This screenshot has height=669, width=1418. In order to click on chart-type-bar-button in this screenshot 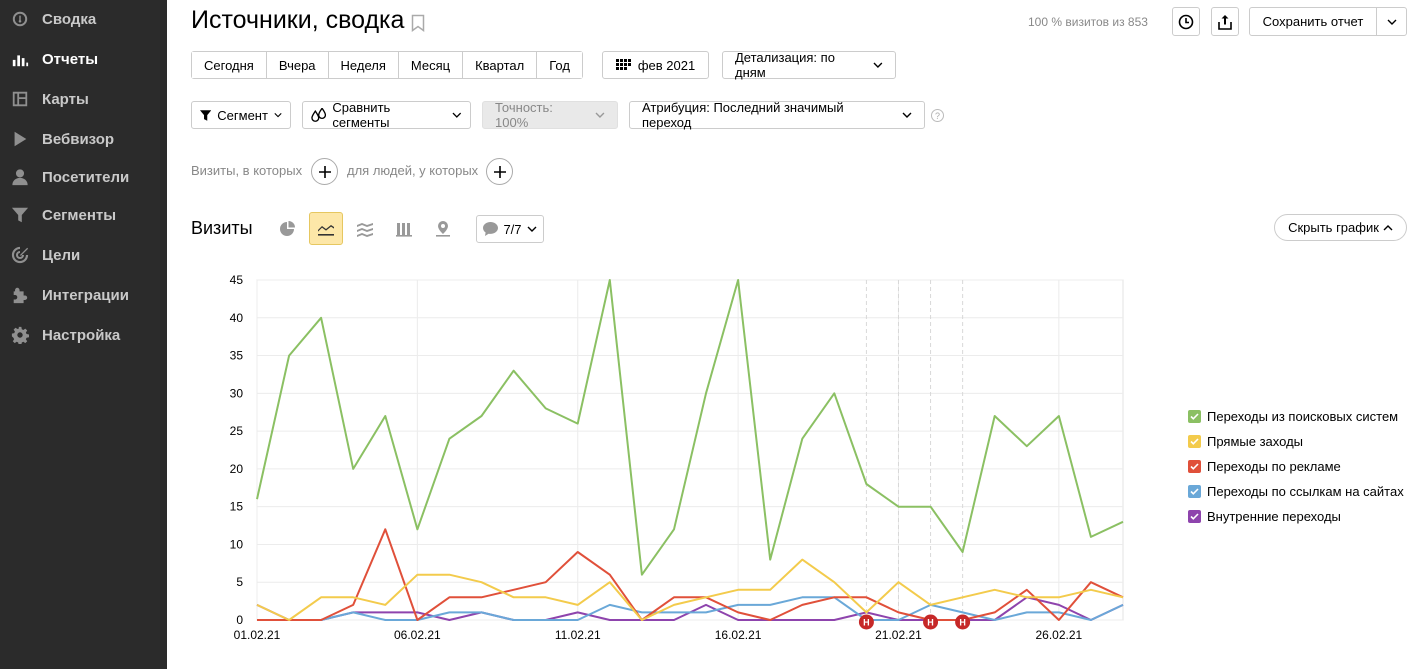, I will do `click(404, 228)`.